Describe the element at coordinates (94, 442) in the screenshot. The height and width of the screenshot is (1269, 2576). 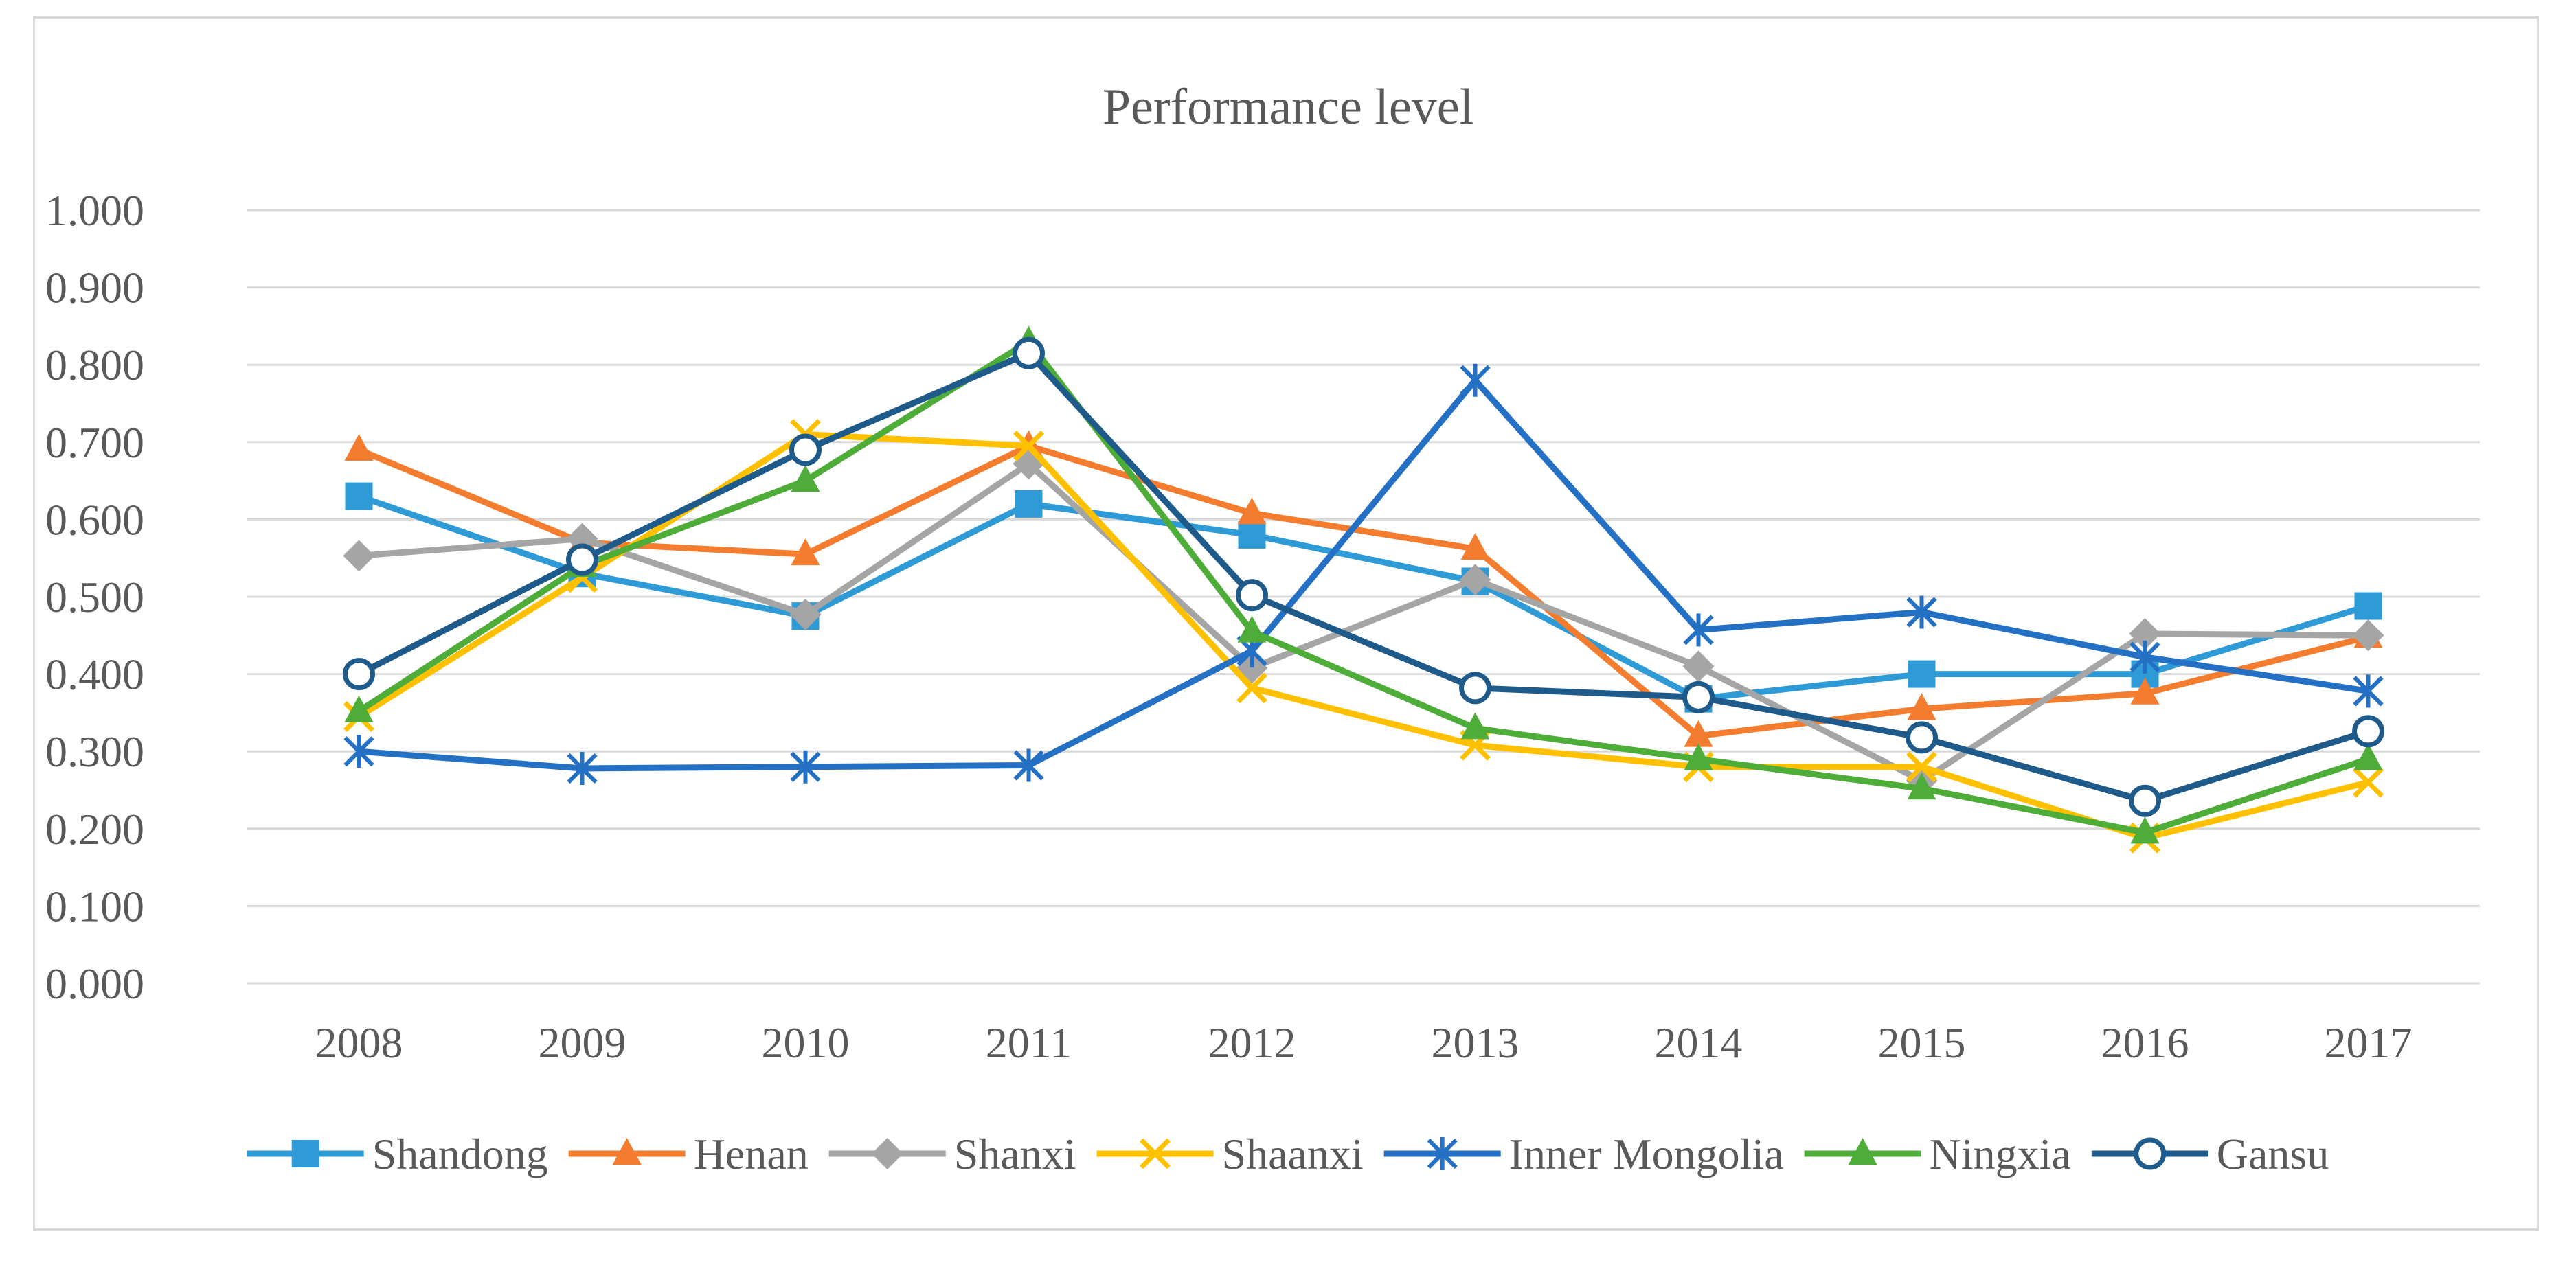
I see `y-tick-label: 0.700` at that location.